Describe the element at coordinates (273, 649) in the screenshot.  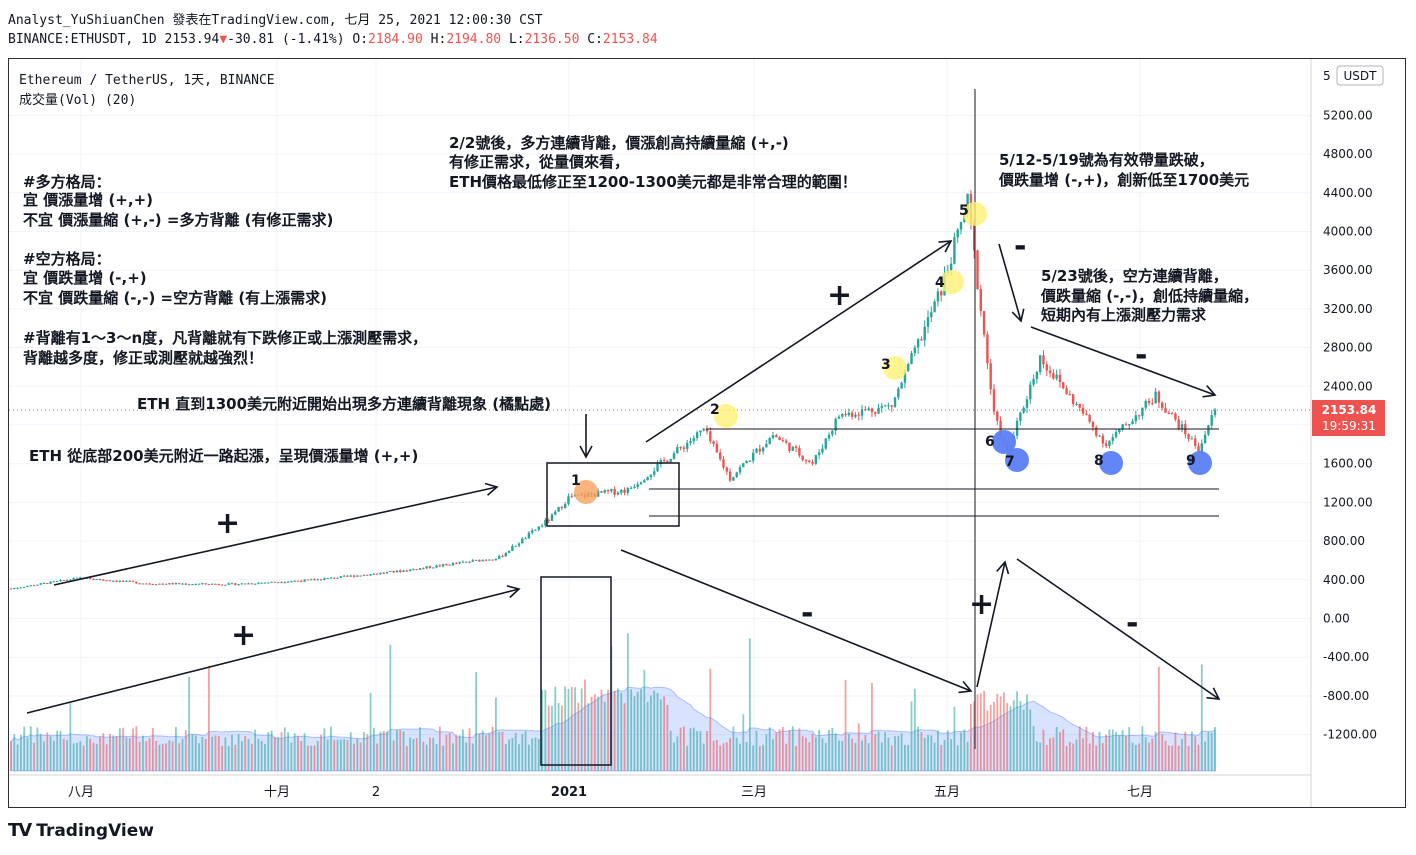
I see `arrow-up-volume` at that location.